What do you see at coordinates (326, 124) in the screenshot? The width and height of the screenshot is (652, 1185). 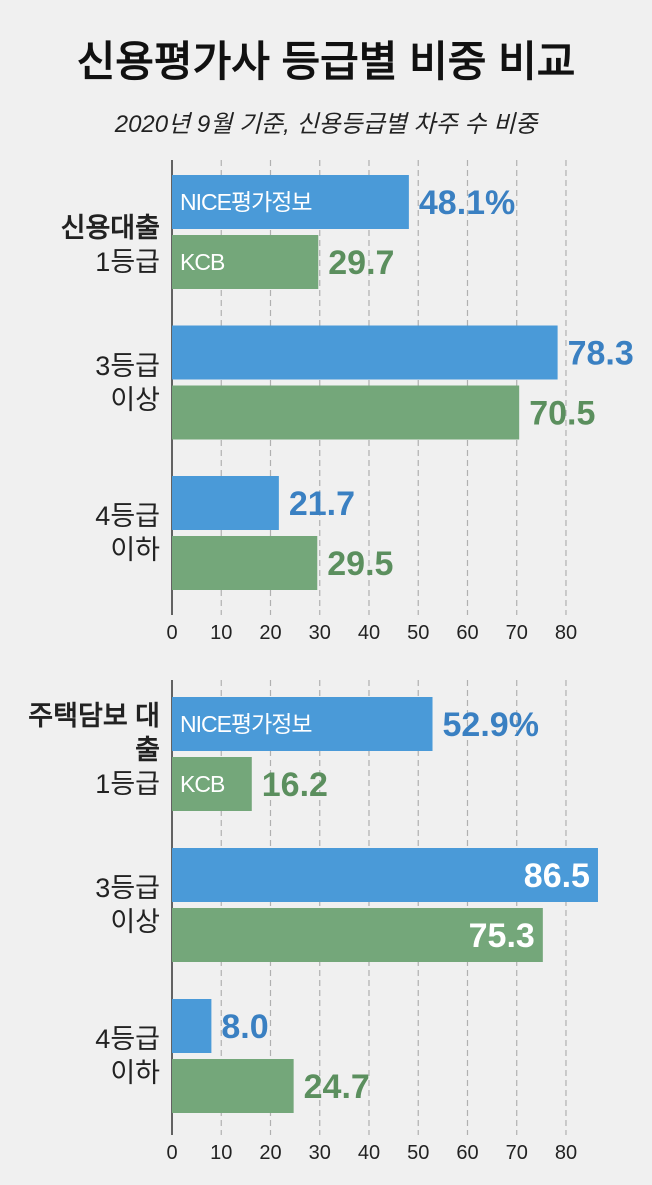 I see `subtitle: 2020년 9월 기준, 신용등급별 차주 수 비중` at bounding box center [326, 124].